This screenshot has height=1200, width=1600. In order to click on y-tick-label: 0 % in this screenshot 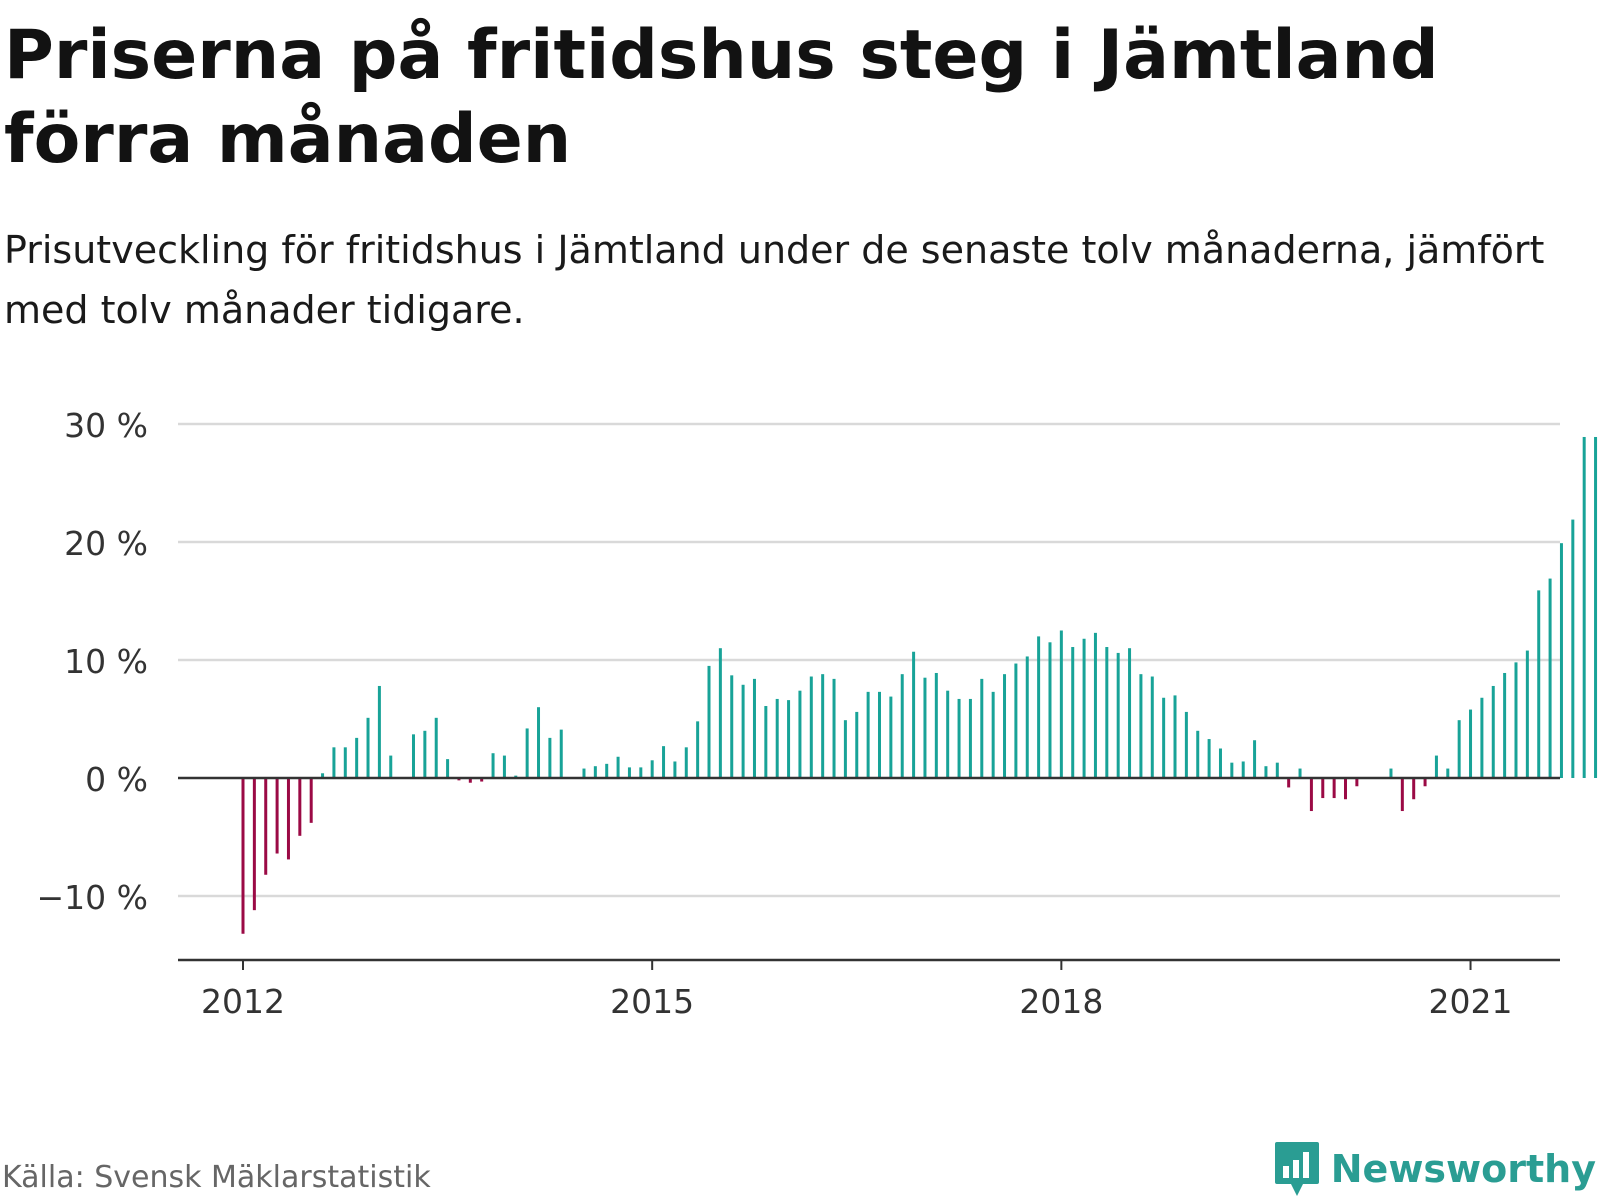, I will do `click(116, 779)`.